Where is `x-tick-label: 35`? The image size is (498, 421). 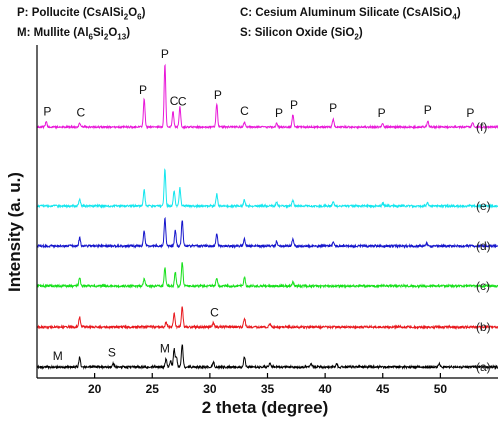 x-tick-label: 35 is located at coordinates (268, 389).